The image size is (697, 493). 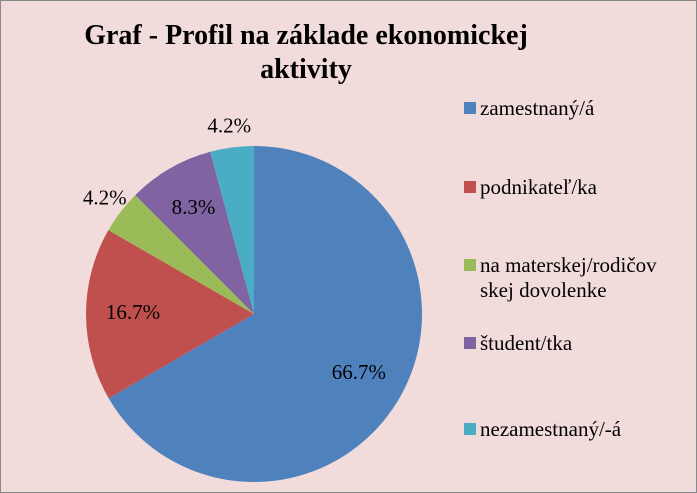 I want to click on legend-item: nezamestnaný/-á, so click(x=564, y=429).